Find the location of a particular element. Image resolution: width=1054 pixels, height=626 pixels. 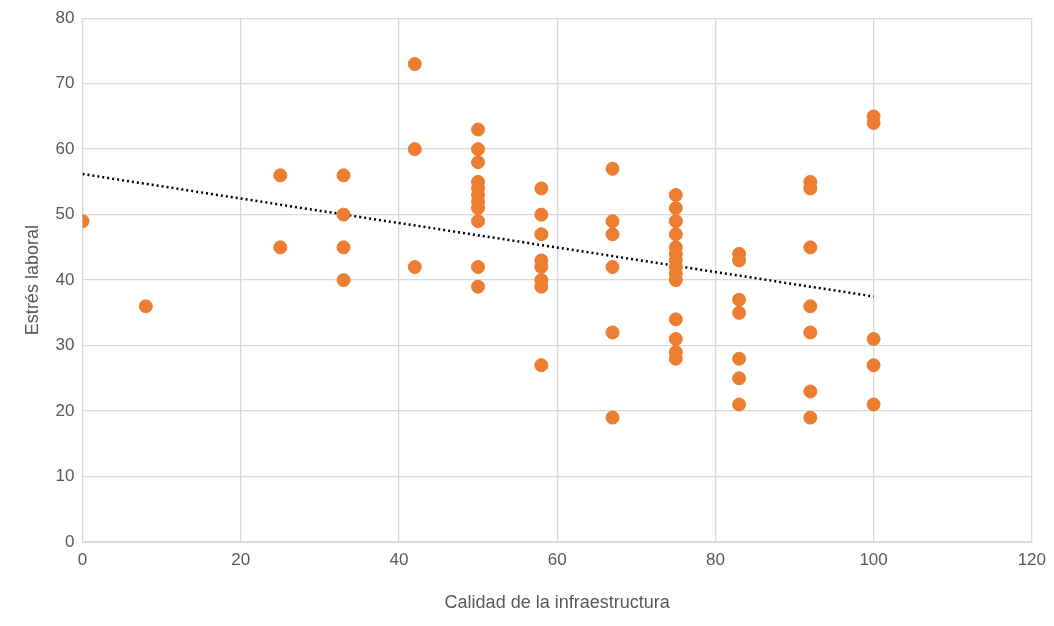

y-tick-label: 50 is located at coordinates (65, 214).